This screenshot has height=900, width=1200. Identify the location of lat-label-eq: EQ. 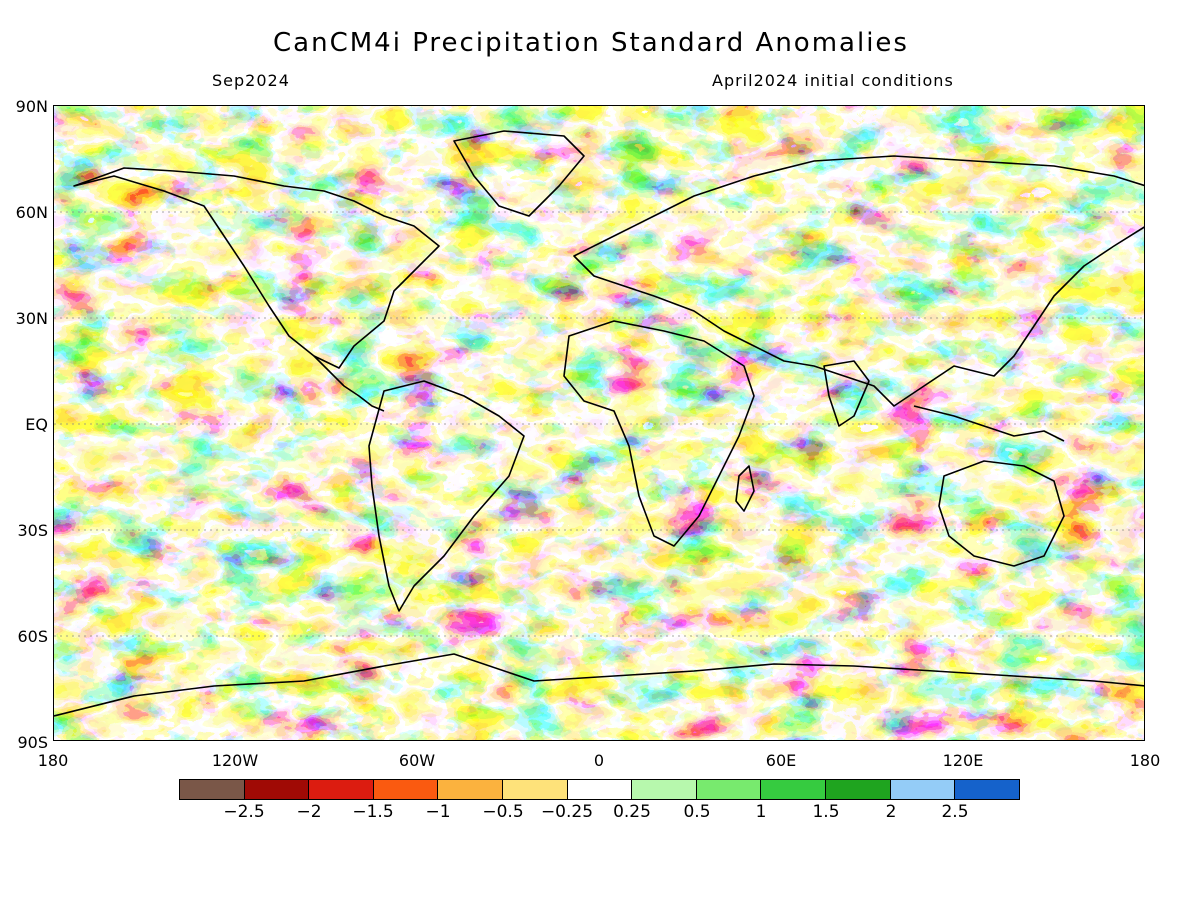
(36, 424).